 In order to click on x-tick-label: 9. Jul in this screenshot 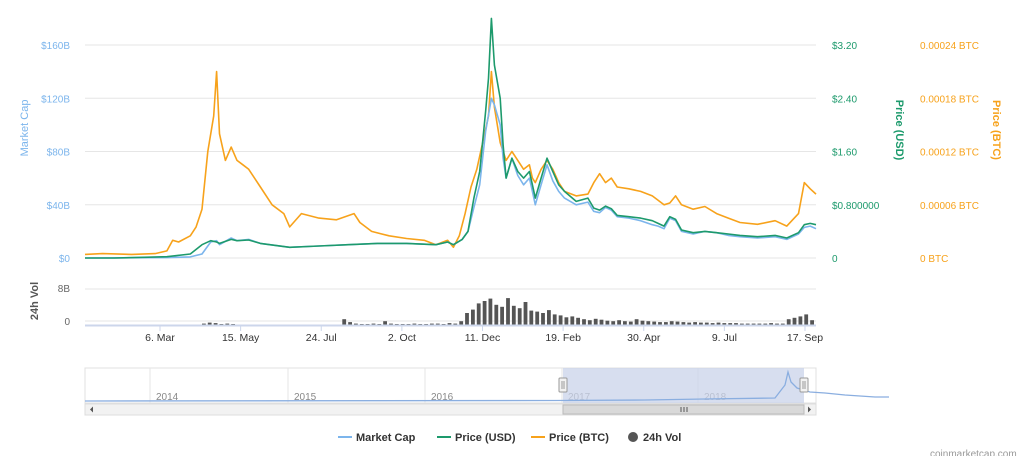, I will do `click(724, 338)`.